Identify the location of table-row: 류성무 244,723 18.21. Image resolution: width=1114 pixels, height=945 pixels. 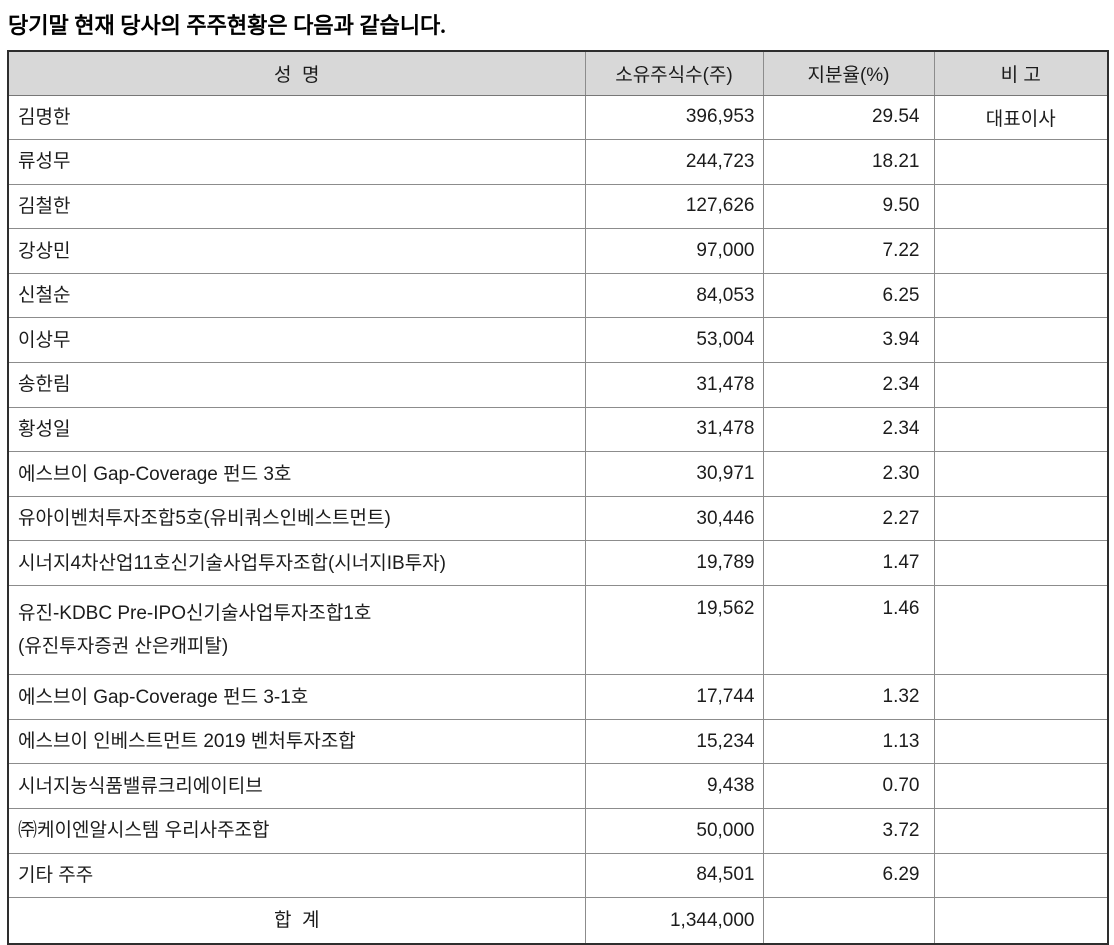
(558, 162).